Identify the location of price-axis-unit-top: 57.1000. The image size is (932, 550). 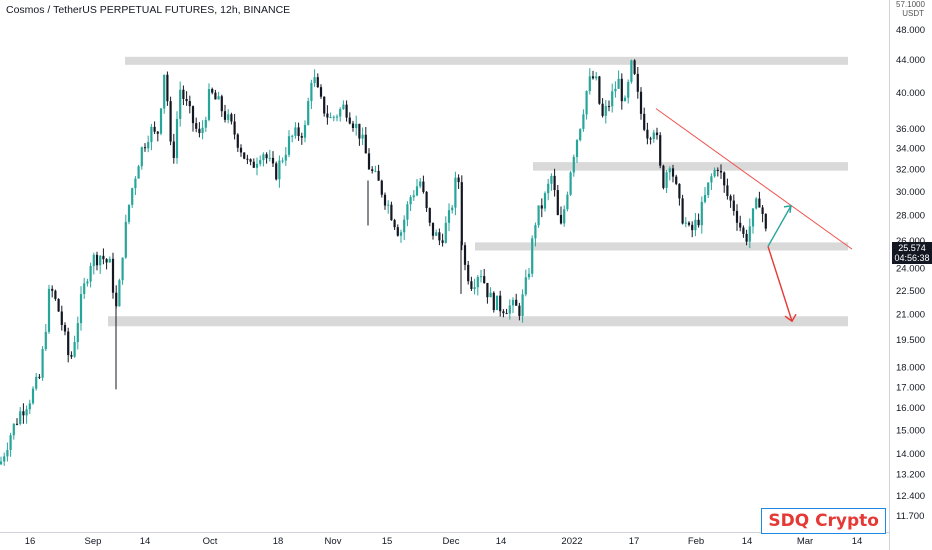
(910, 4).